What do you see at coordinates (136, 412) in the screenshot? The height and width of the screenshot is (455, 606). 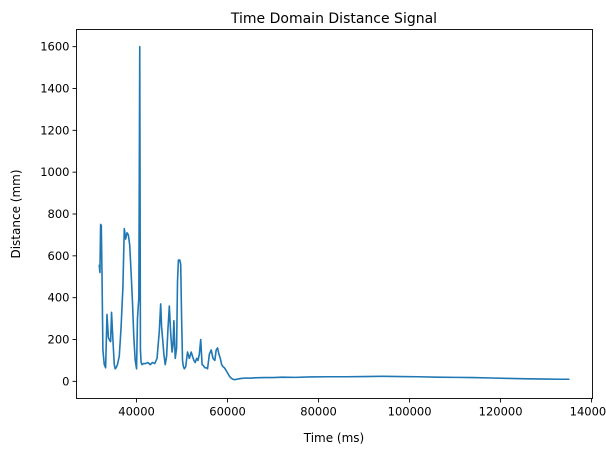 I see `x-tick-label: 40000` at bounding box center [136, 412].